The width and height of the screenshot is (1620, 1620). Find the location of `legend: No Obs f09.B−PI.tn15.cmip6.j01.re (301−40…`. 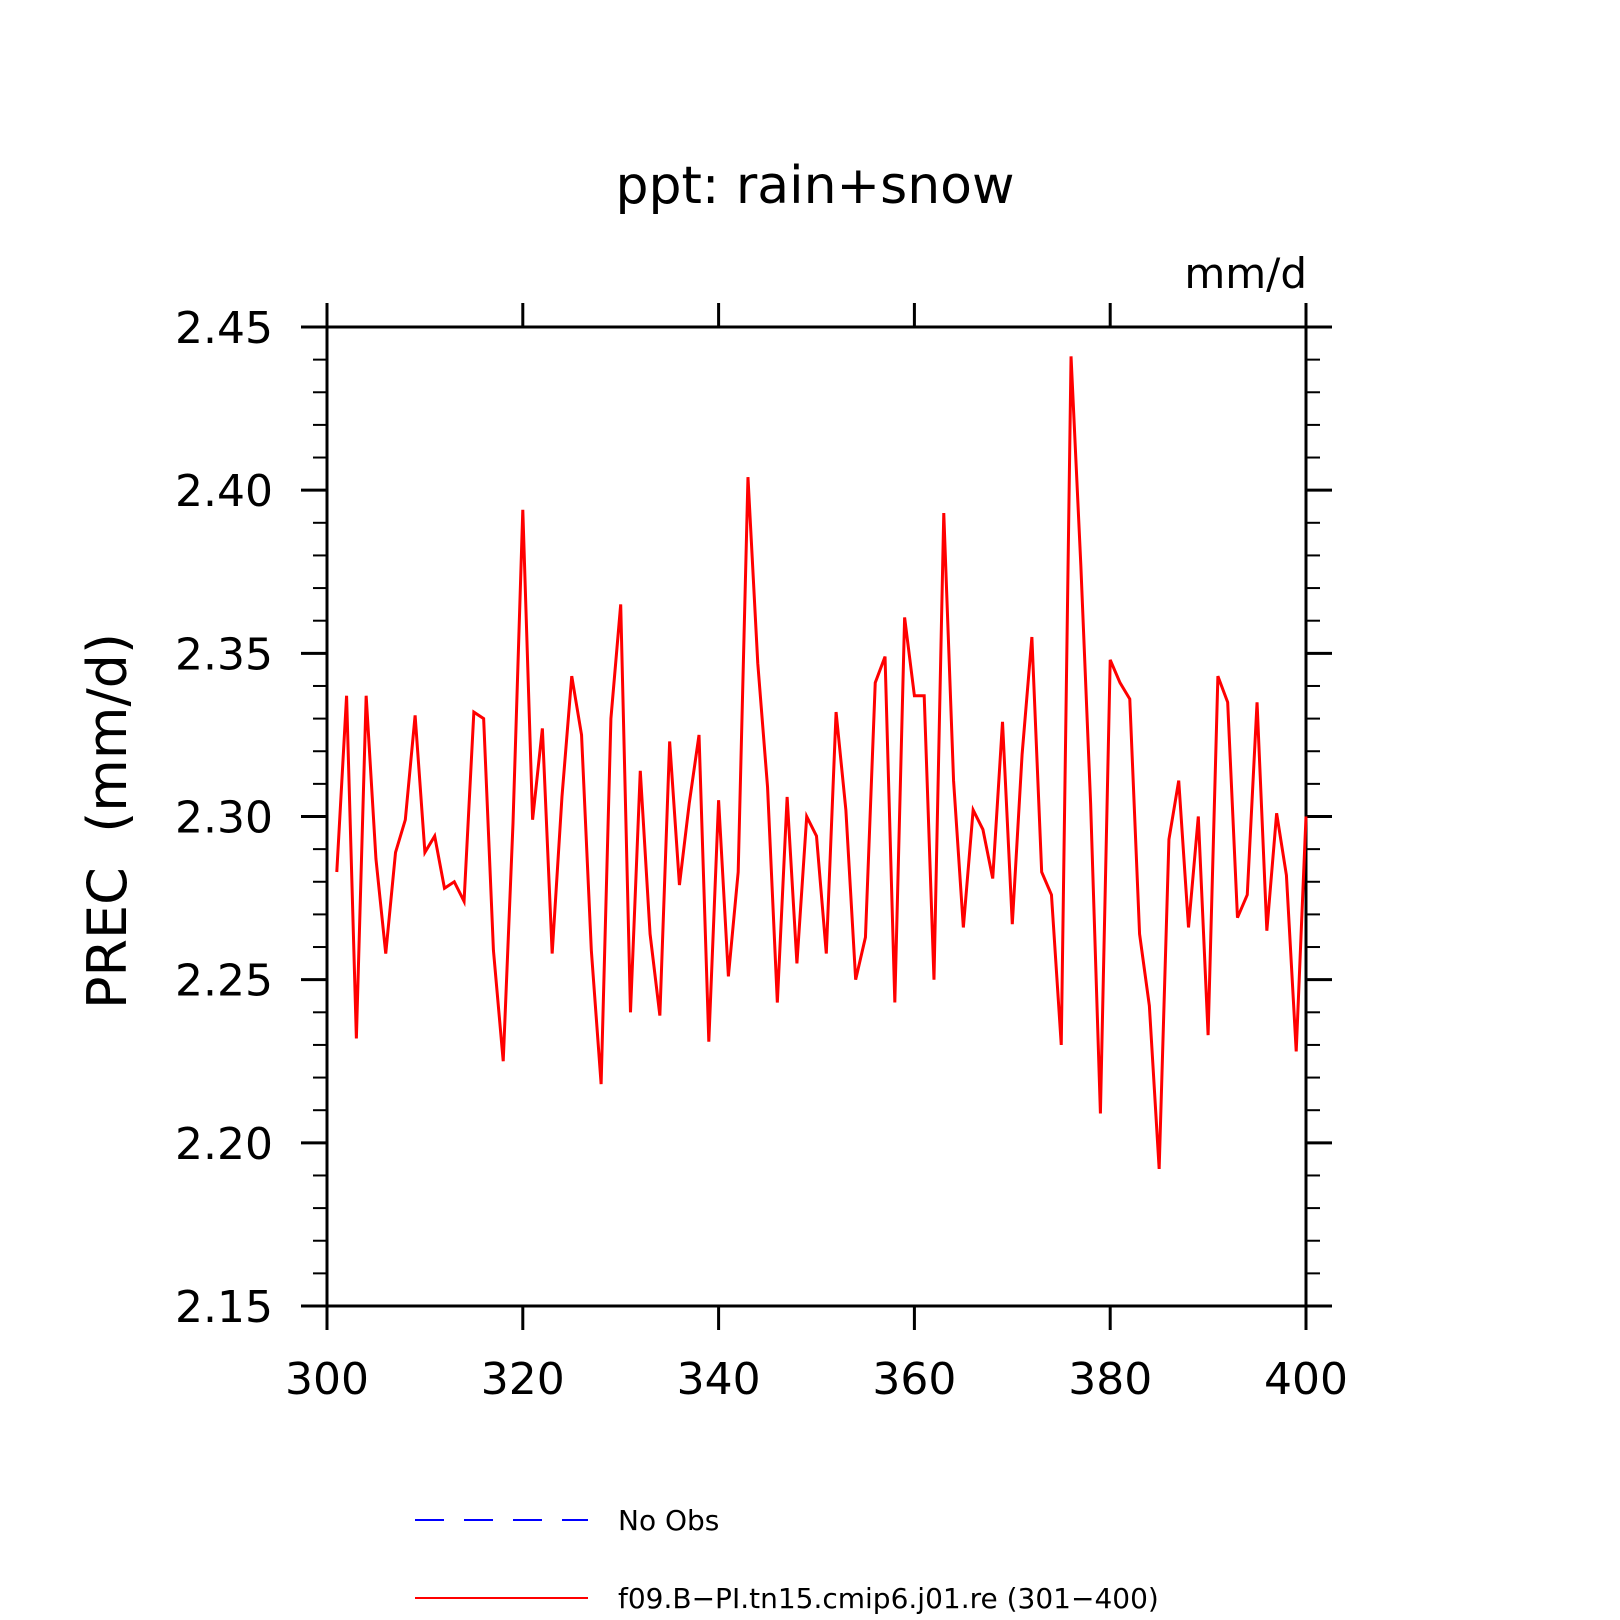

legend: No Obs f09.B−PI.tn15.cmip6.j01.re (301−40… is located at coordinates (787, 1559).